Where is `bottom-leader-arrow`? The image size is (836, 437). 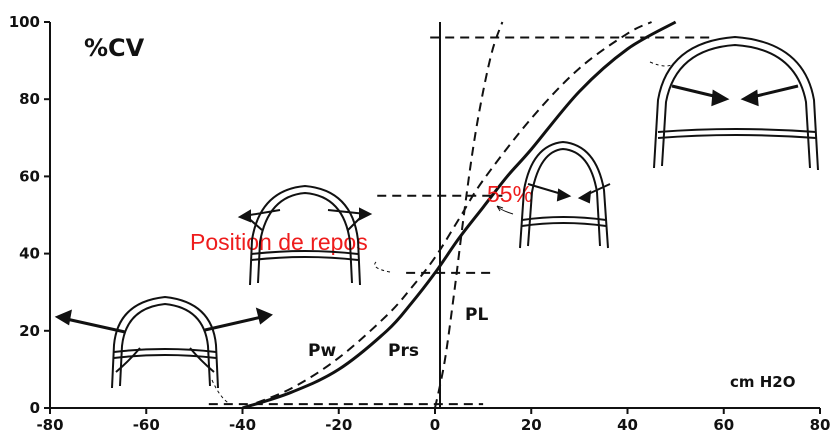 bottom-leader-arrow is located at coordinates (221, 392).